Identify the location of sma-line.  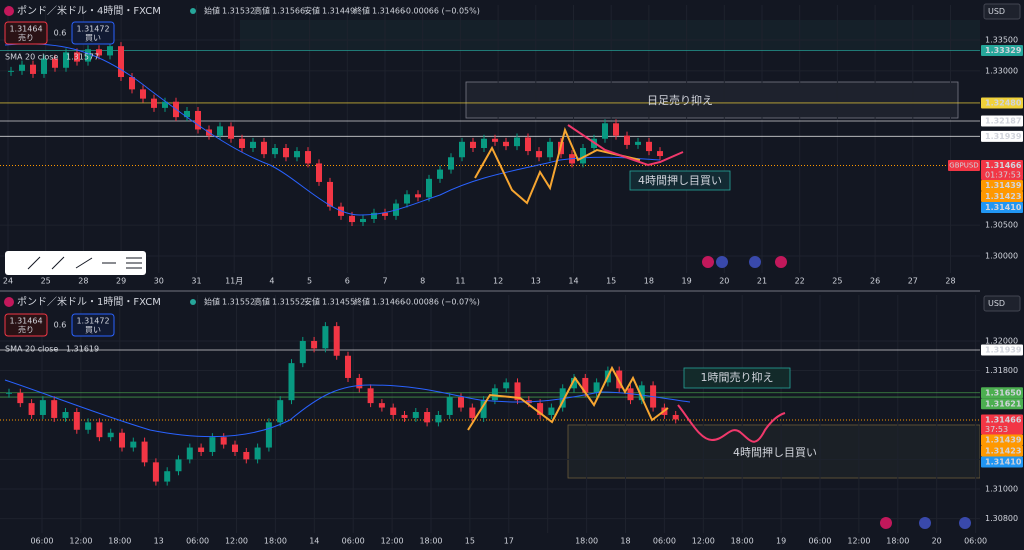
(347, 408).